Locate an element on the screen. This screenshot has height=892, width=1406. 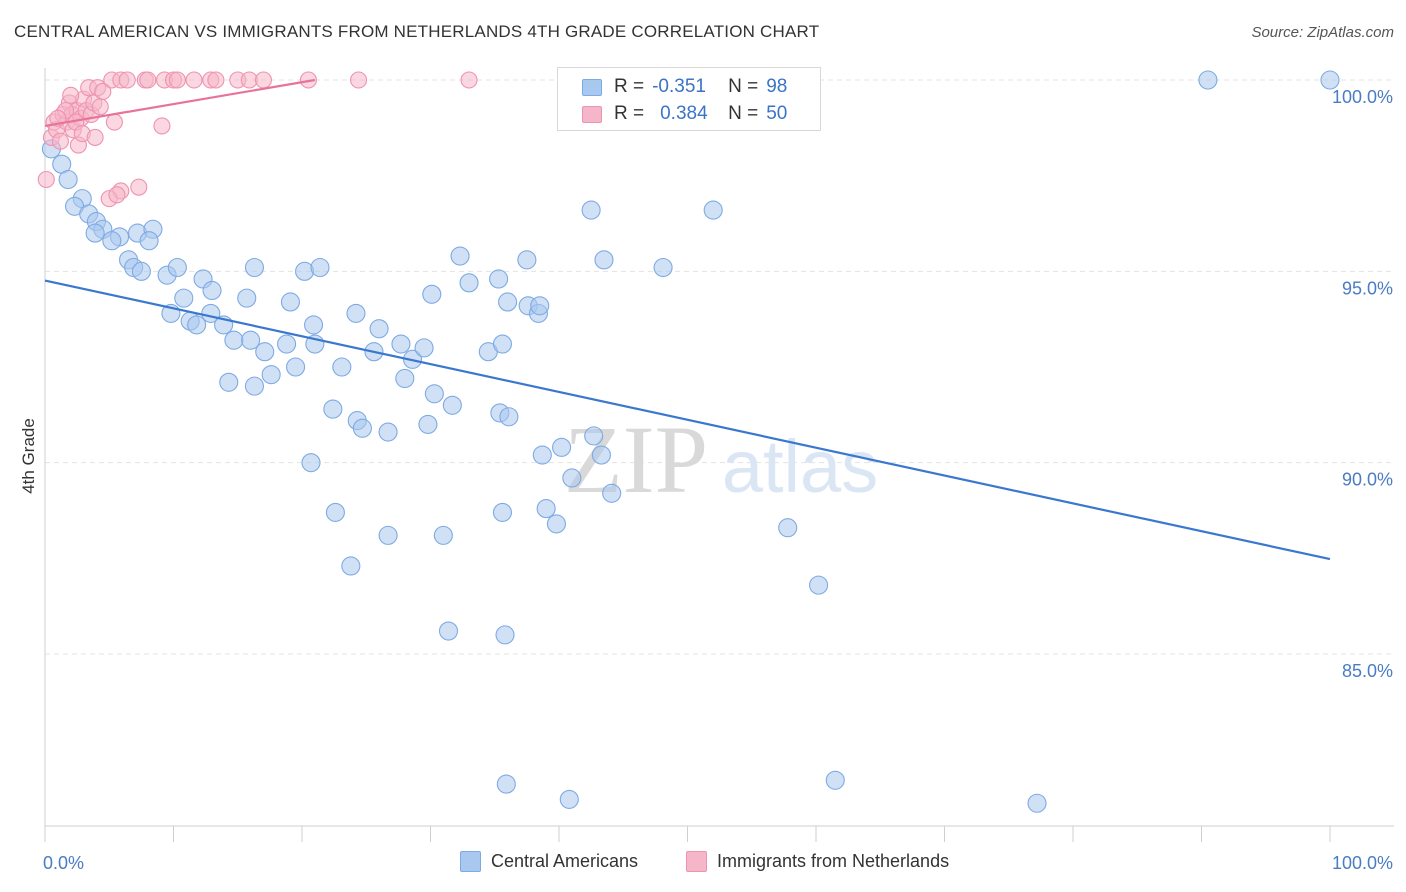
legend-r-value: 0.384 is located at coordinates (684, 113).